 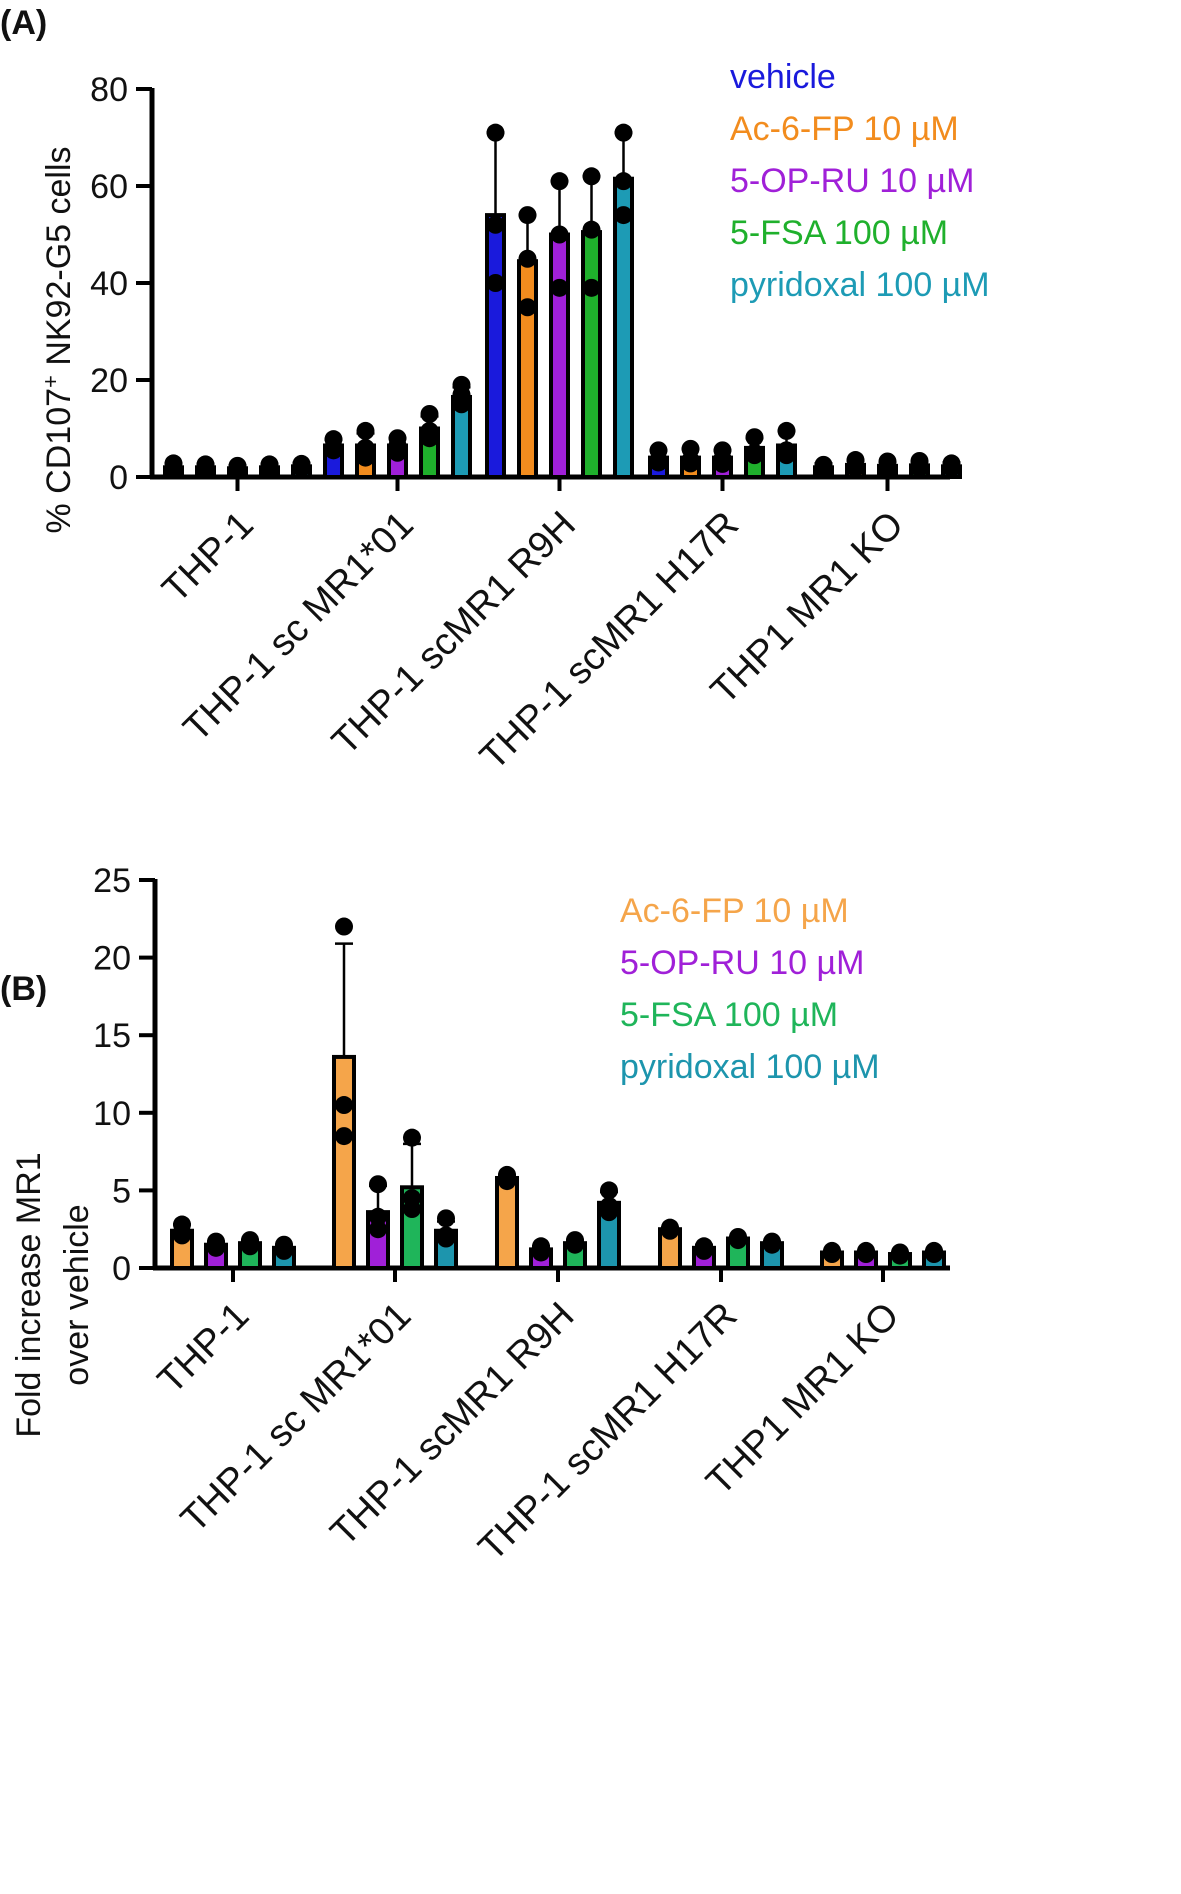 I want to click on panel-a-y-axis-title: % CD107+ NK92-G5 cells, so click(x=58, y=339).